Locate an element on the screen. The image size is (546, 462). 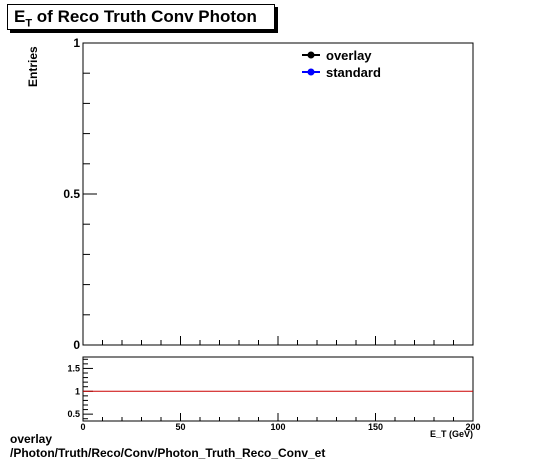
x-tick-label: 200 is located at coordinates (472, 427).